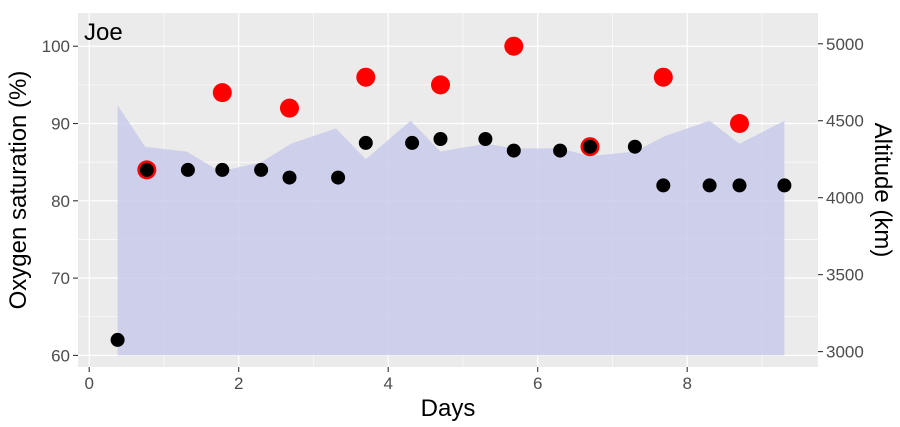  Describe the element at coordinates (845, 121) in the screenshot. I see `right-tick-label: 4500` at that location.